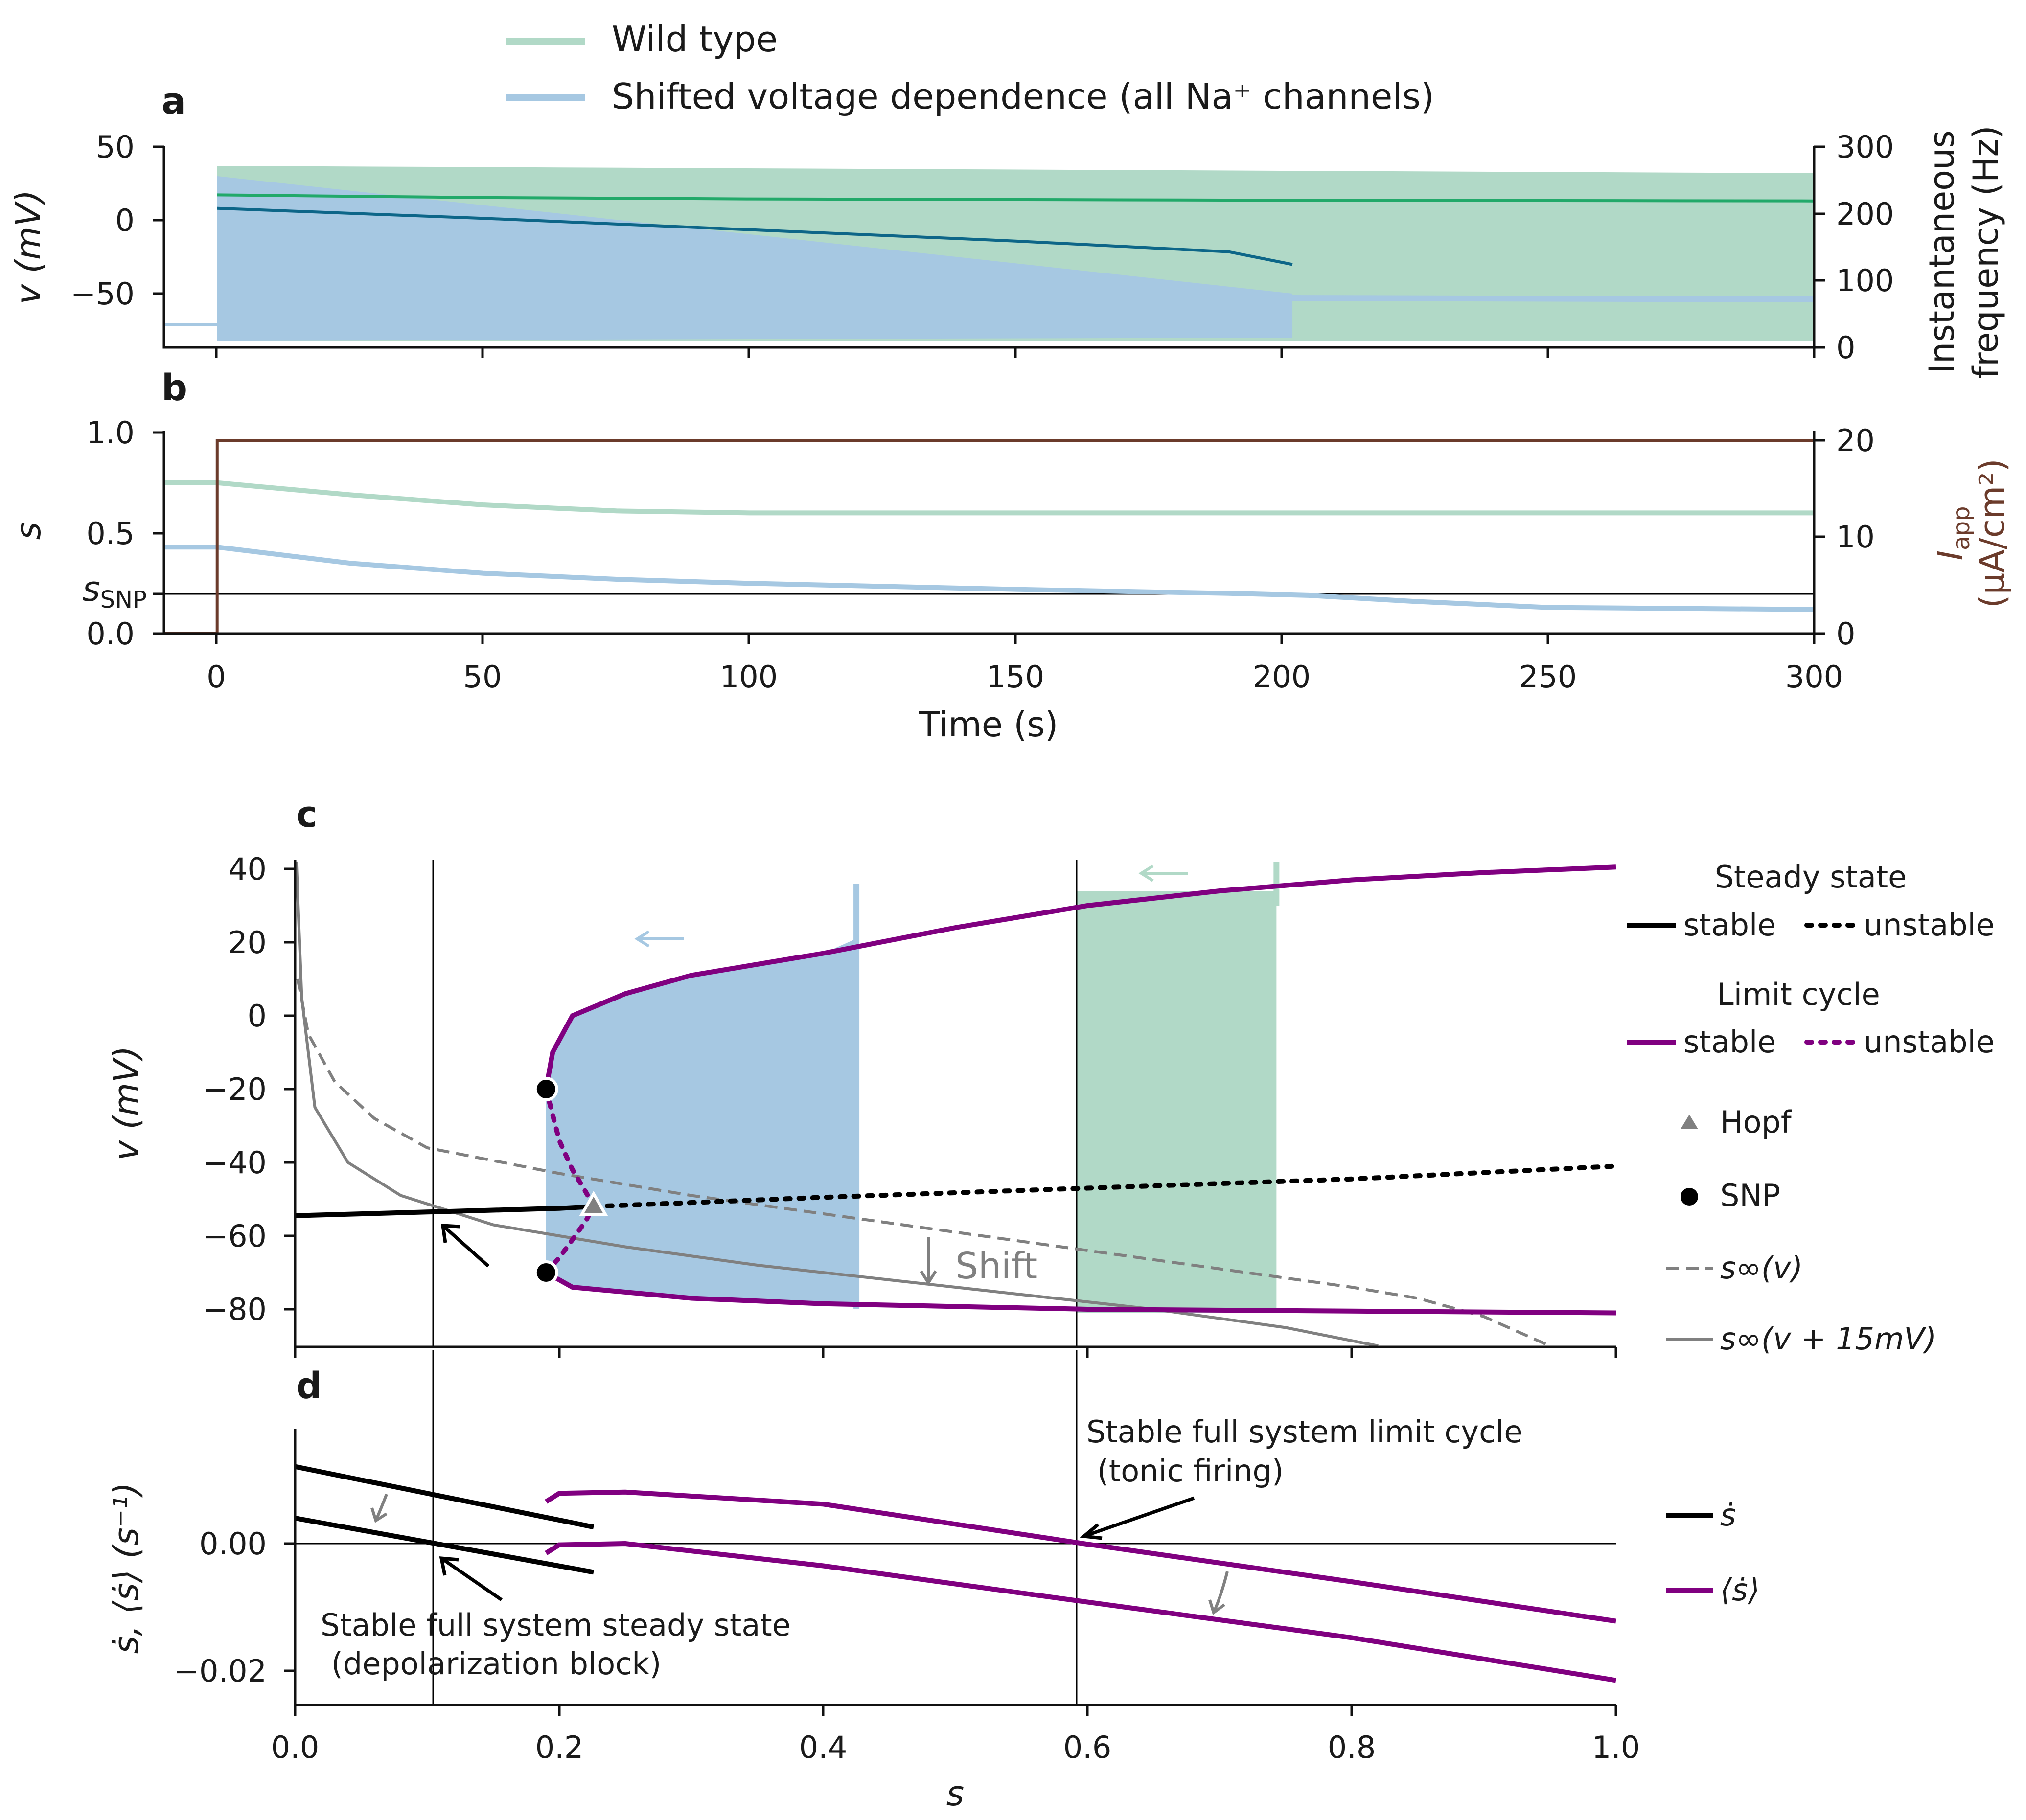  What do you see at coordinates (1846, 634) in the screenshot?
I see `panel-b-ytick-right-0: 0` at bounding box center [1846, 634].